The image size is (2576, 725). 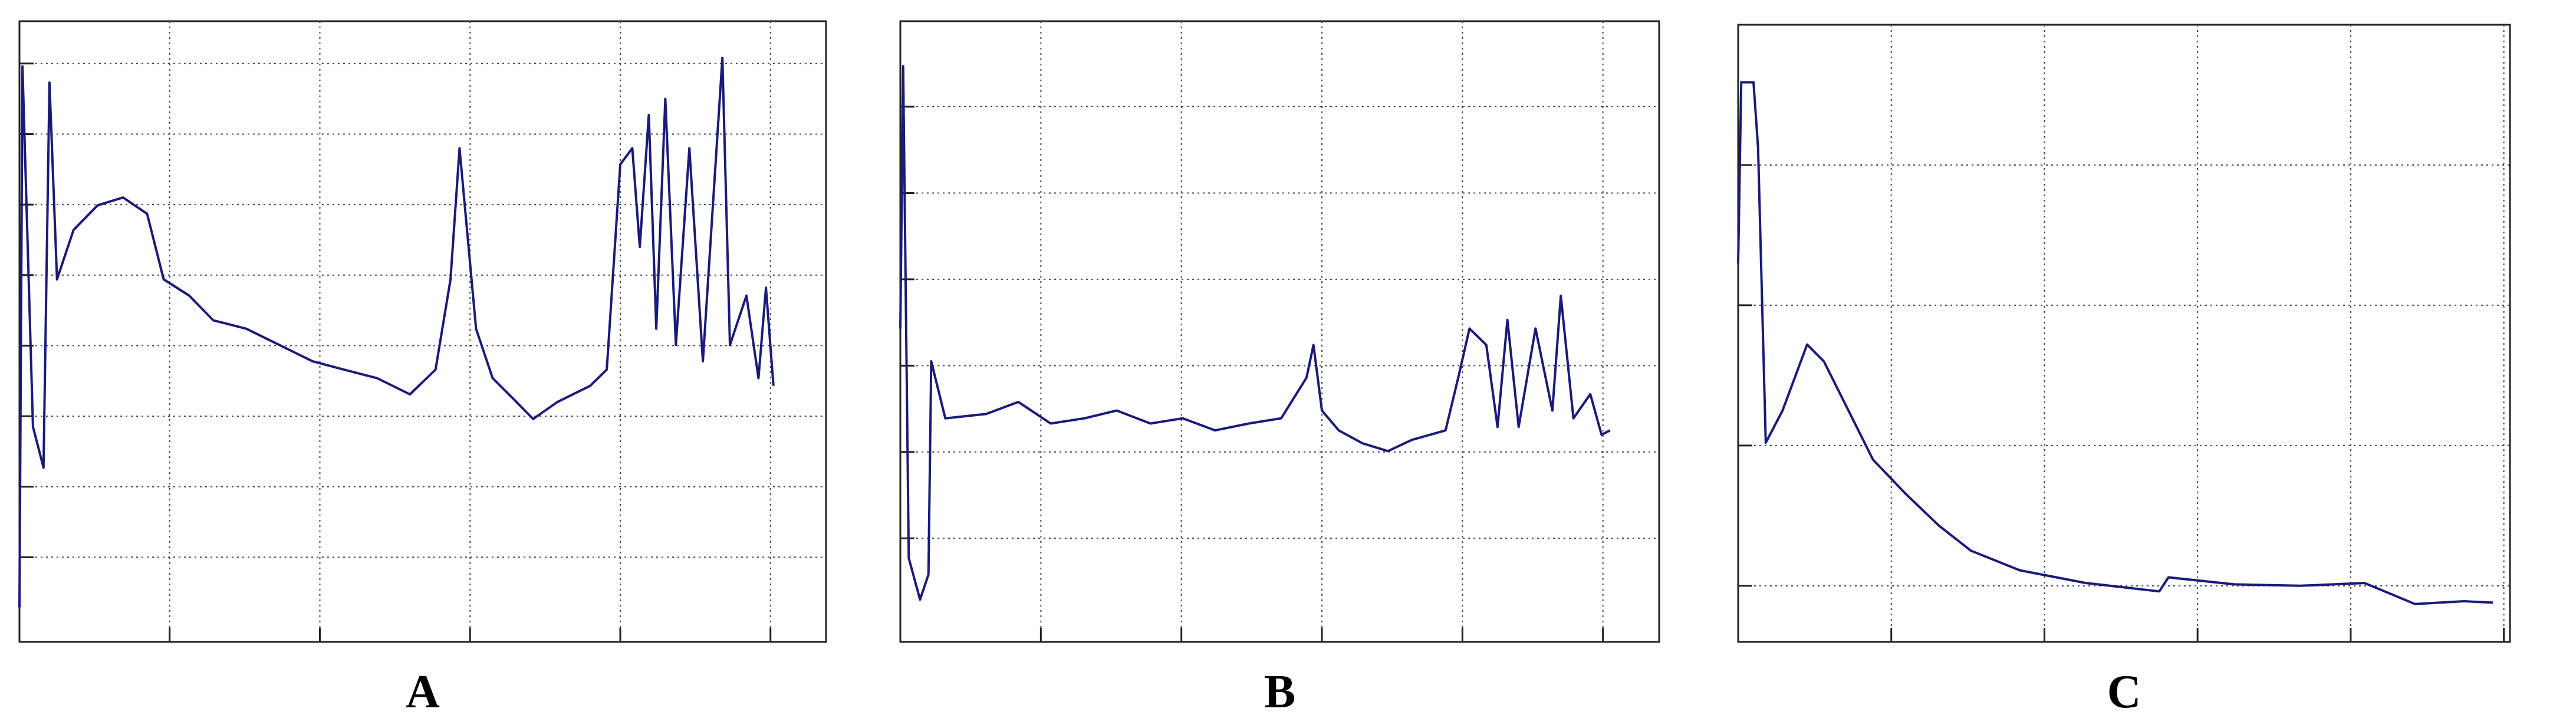 What do you see at coordinates (1280, 692) in the screenshot?
I see `panel-label: B` at bounding box center [1280, 692].